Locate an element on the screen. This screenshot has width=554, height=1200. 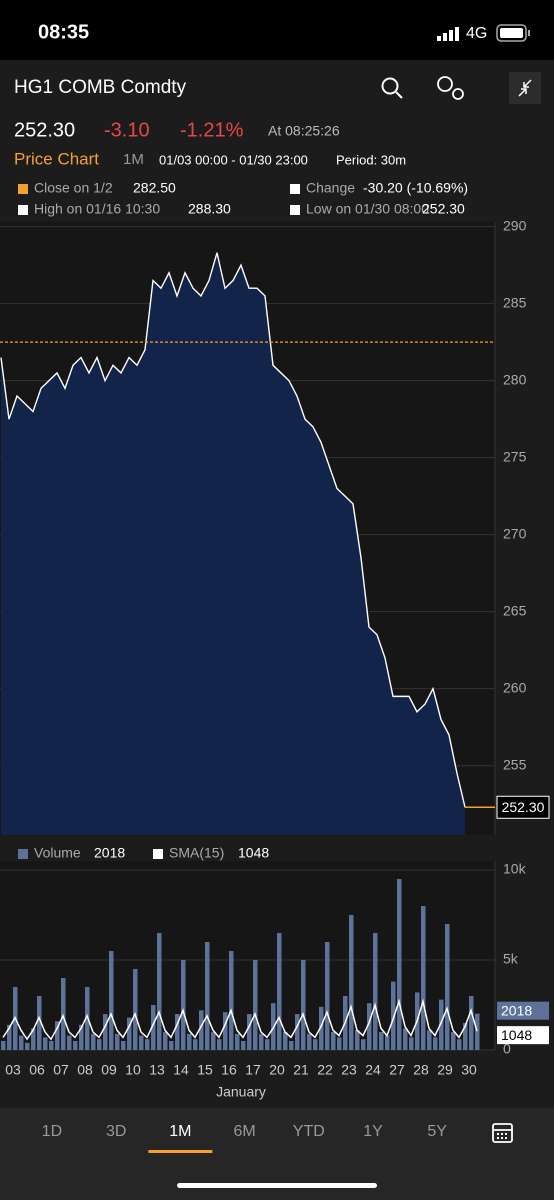
quote-last: 252.30 is located at coordinates (44, 130).